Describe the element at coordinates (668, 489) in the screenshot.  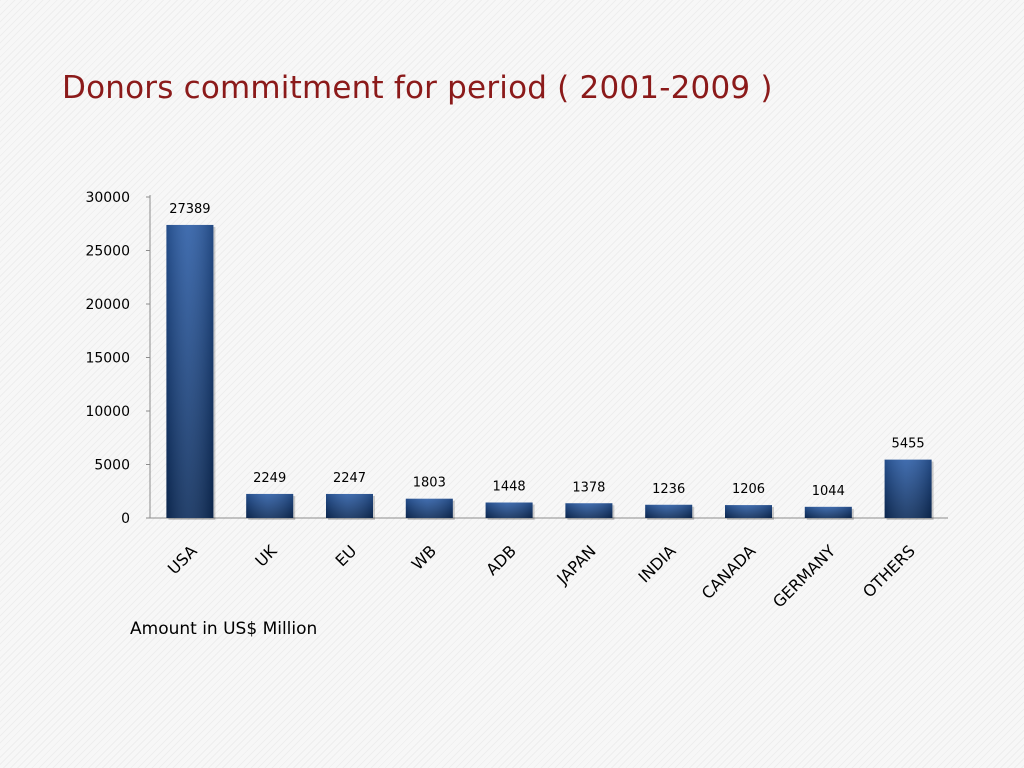
I see `data-label: 1236` at that location.